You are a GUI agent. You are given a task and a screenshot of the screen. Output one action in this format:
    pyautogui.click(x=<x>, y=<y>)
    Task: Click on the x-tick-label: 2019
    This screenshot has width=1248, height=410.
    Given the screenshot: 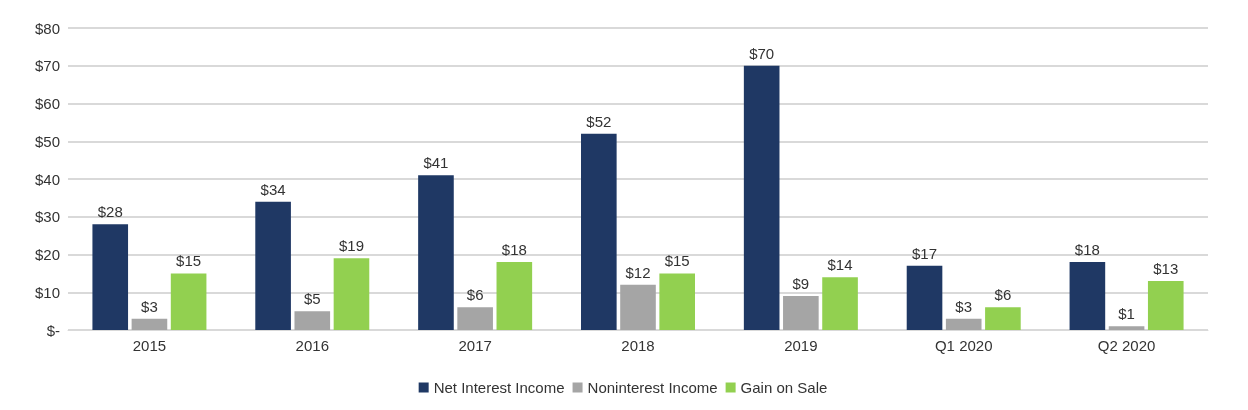 What is the action you would take?
    pyautogui.click(x=801, y=345)
    